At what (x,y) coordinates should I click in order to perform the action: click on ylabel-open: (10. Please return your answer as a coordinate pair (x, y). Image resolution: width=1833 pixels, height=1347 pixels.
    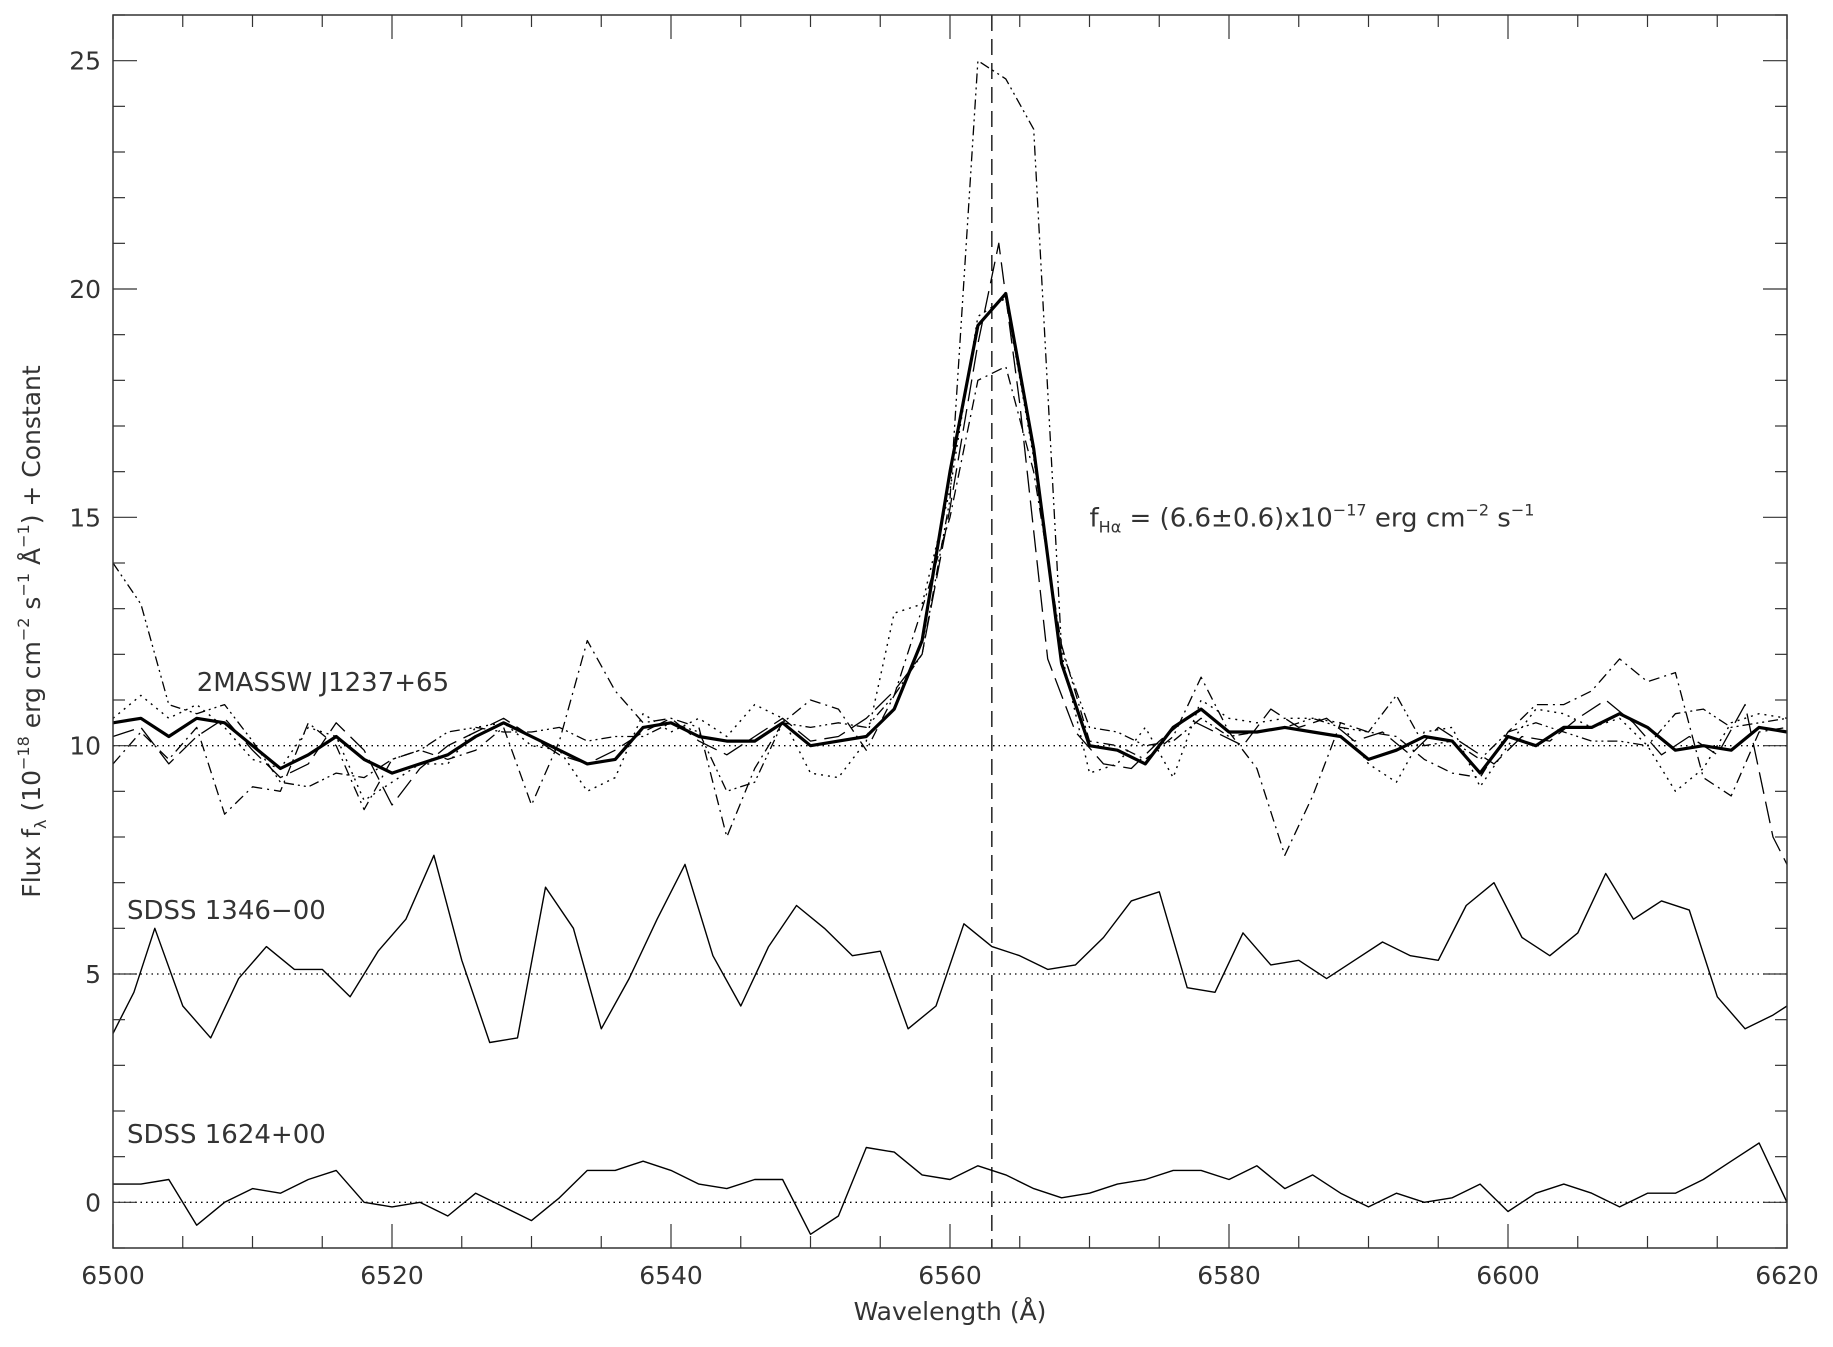
    Looking at the image, I should click on (31, 795).